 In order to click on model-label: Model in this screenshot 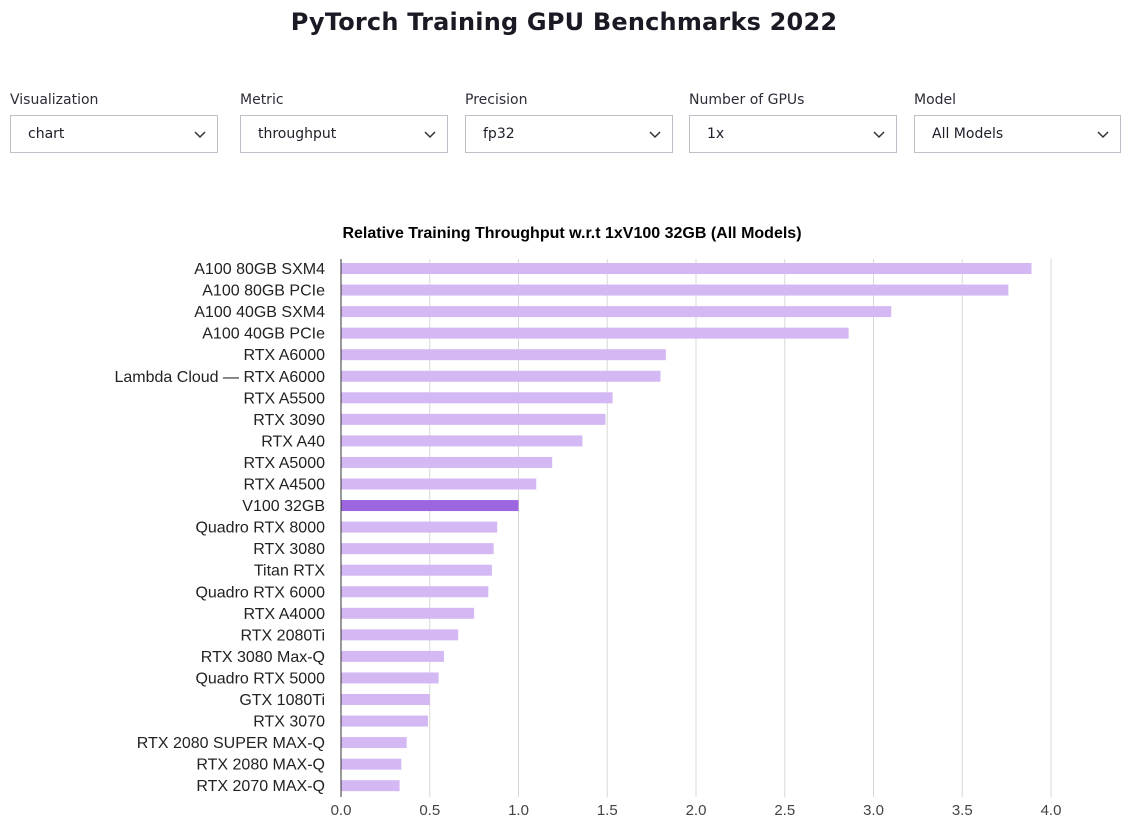, I will do `click(935, 100)`.